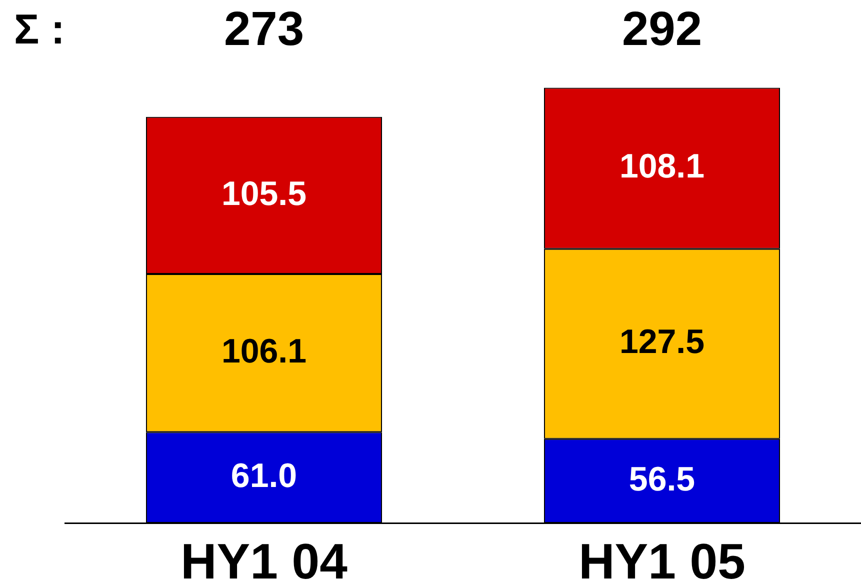 This screenshot has width=861, height=588. What do you see at coordinates (662, 29) in the screenshot?
I see `total-label: 292` at bounding box center [662, 29].